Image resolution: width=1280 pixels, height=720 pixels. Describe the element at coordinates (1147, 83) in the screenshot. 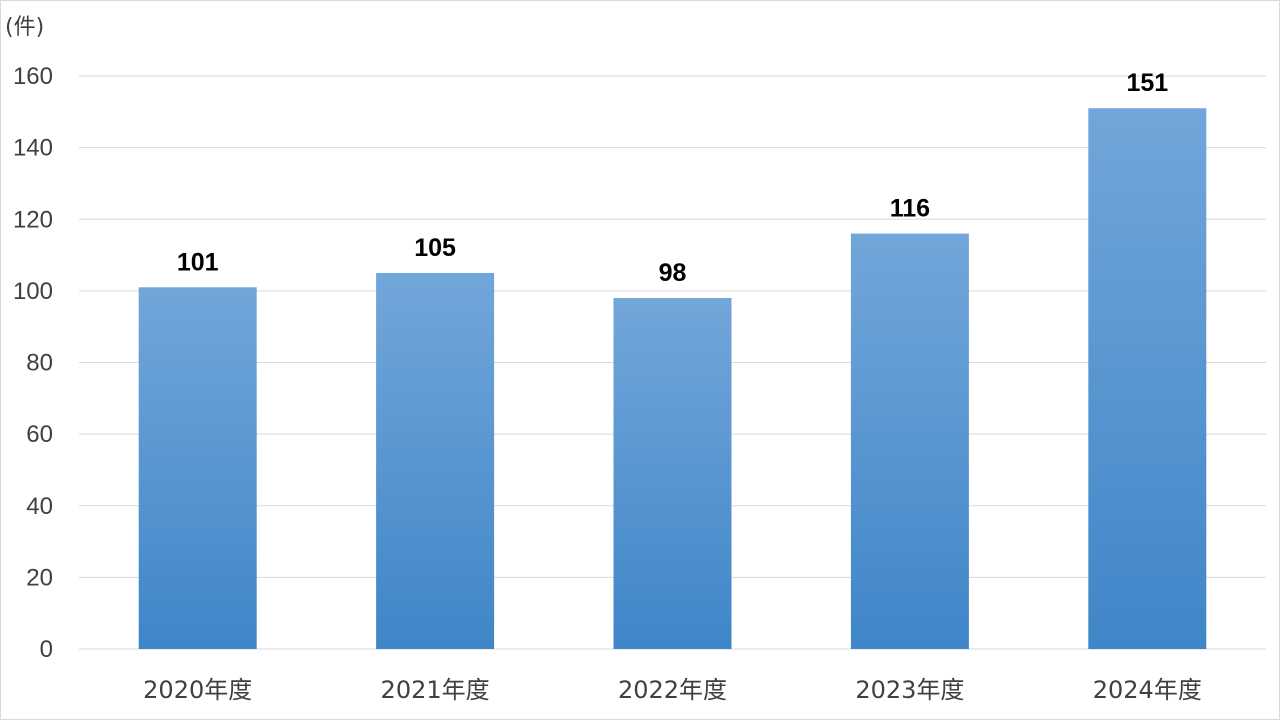

I see `data-label: 151` at that location.